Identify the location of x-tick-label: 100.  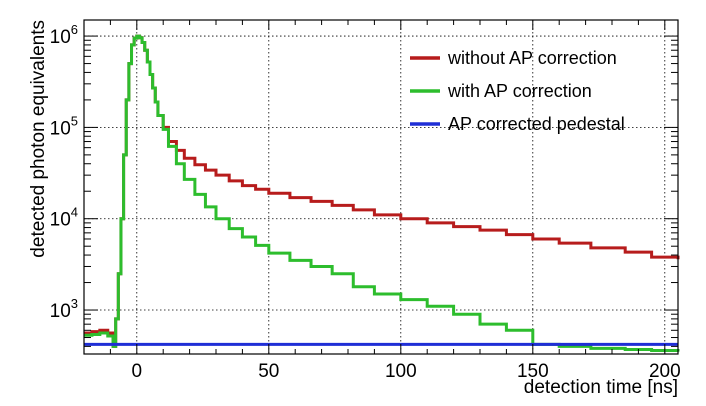
(401, 371).